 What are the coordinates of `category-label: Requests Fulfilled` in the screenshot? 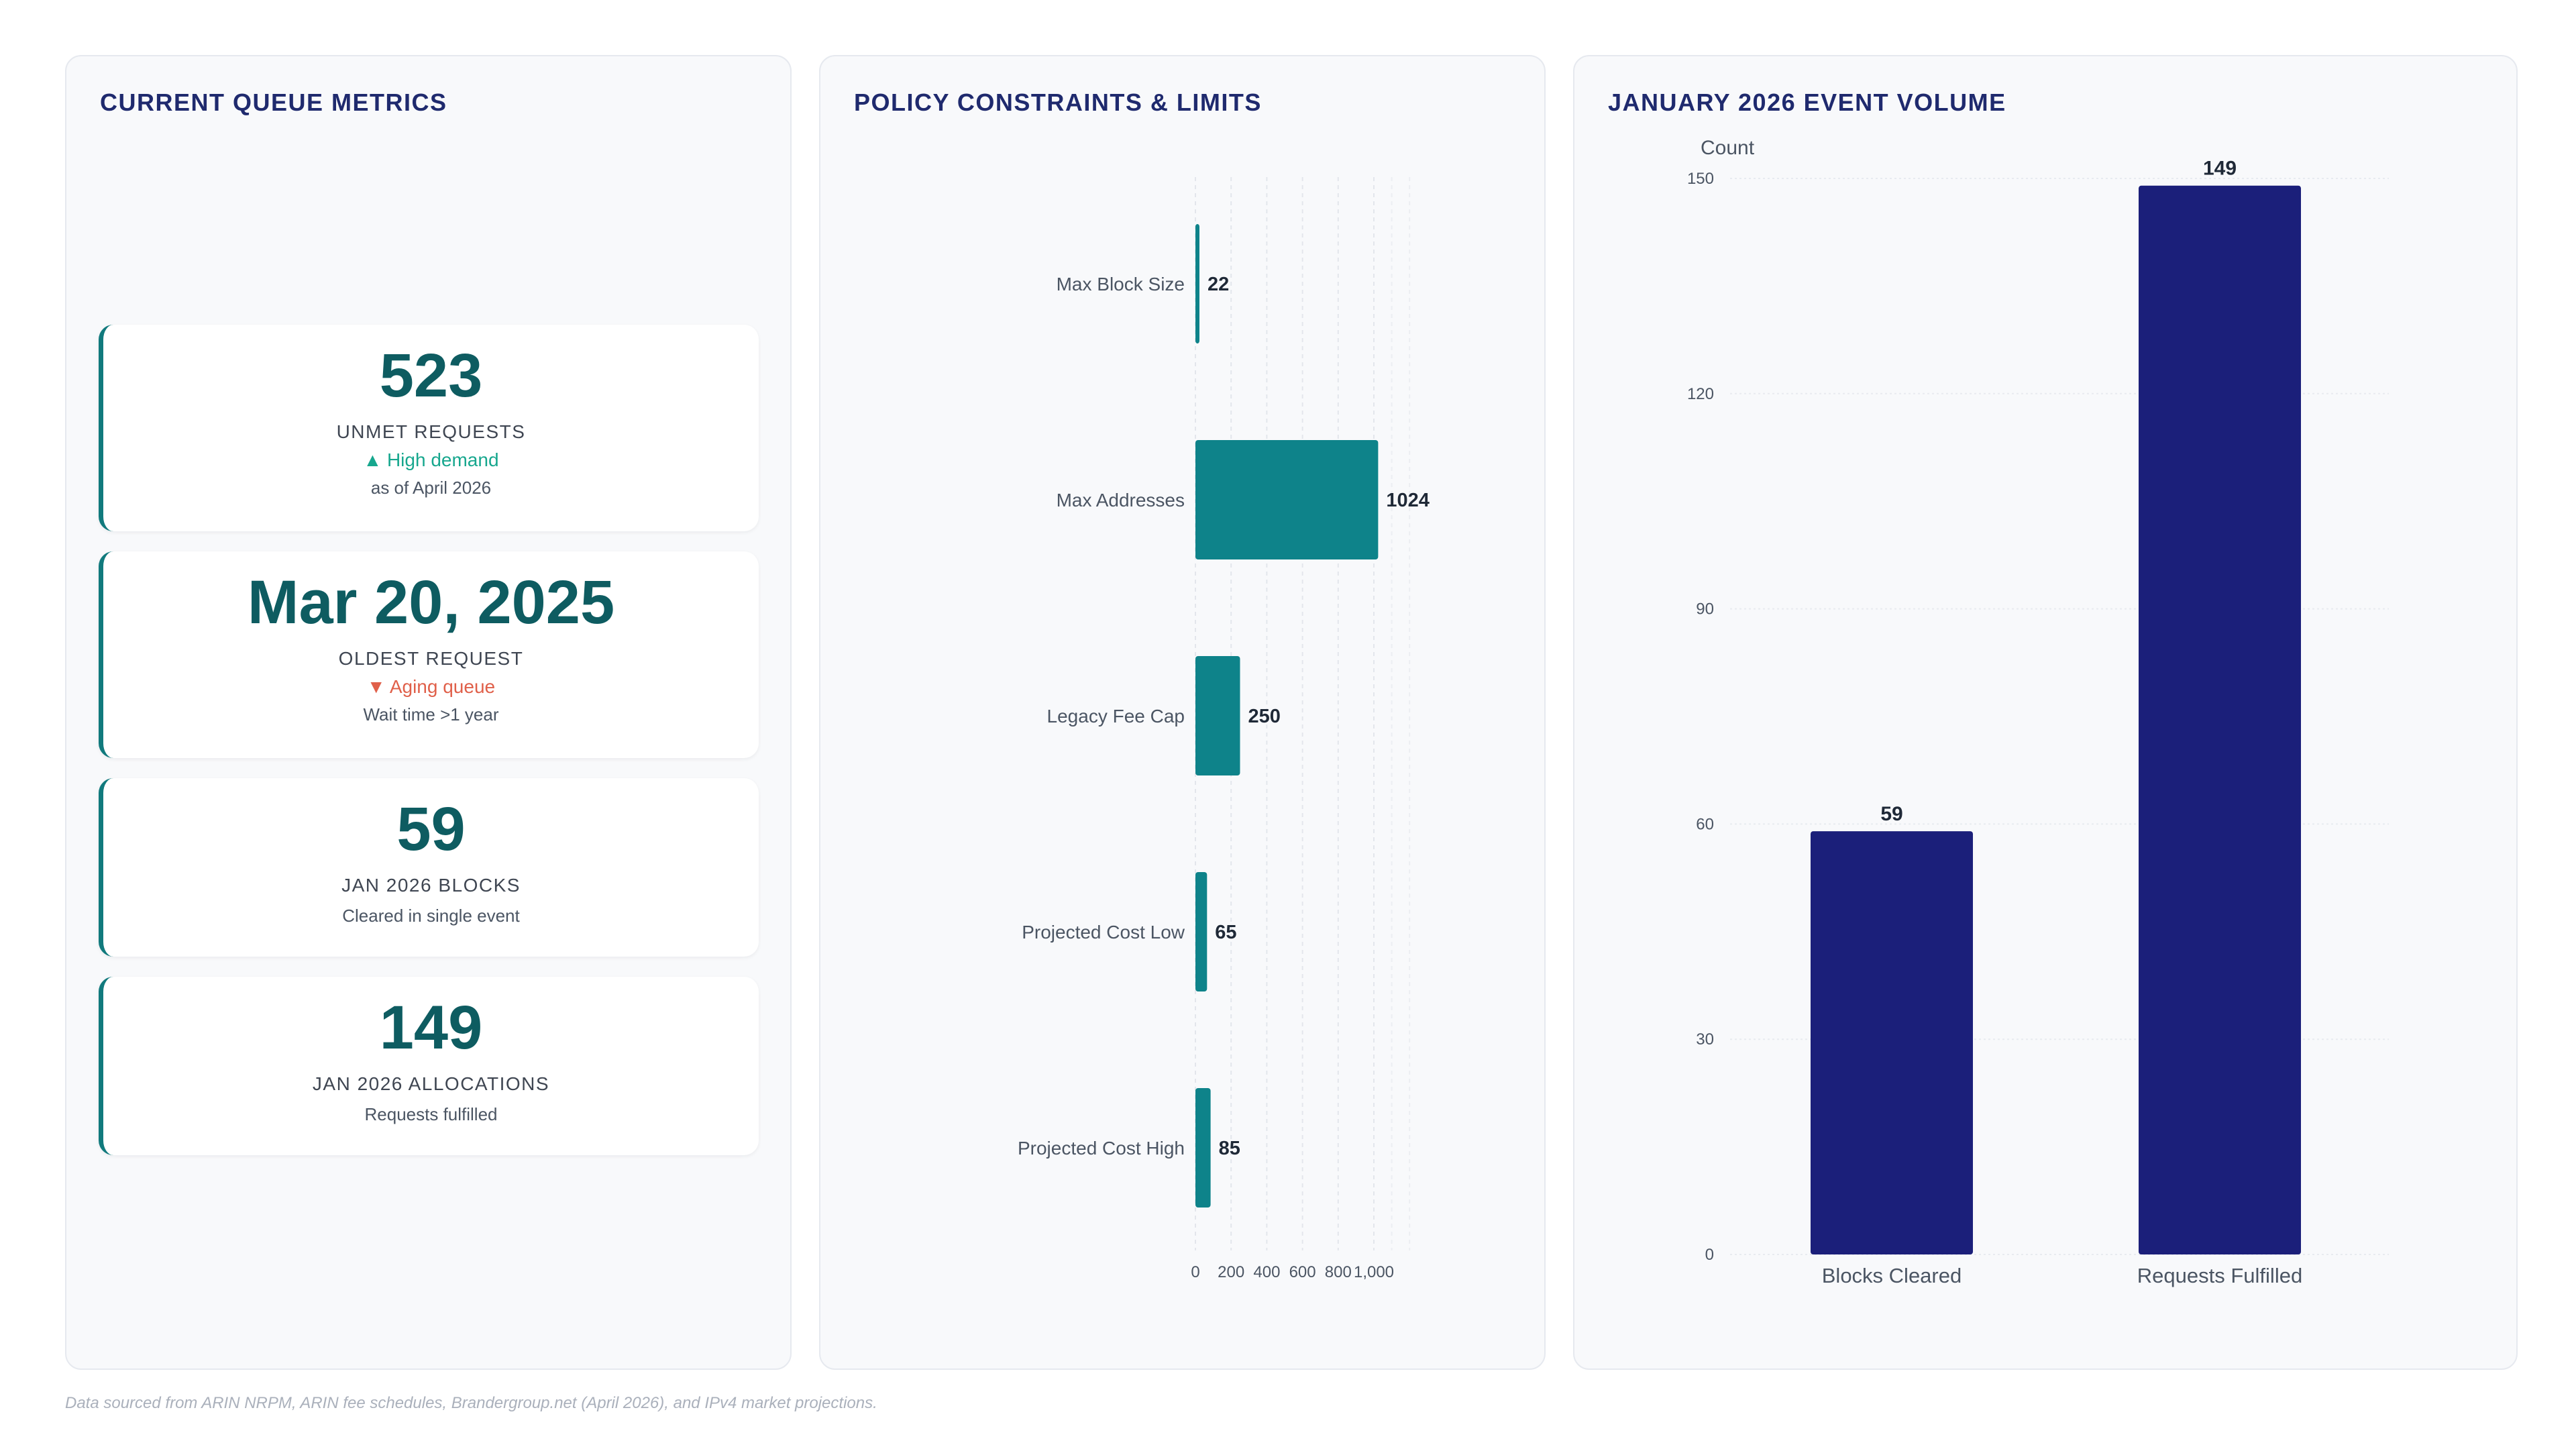 It's located at (2219, 1275).